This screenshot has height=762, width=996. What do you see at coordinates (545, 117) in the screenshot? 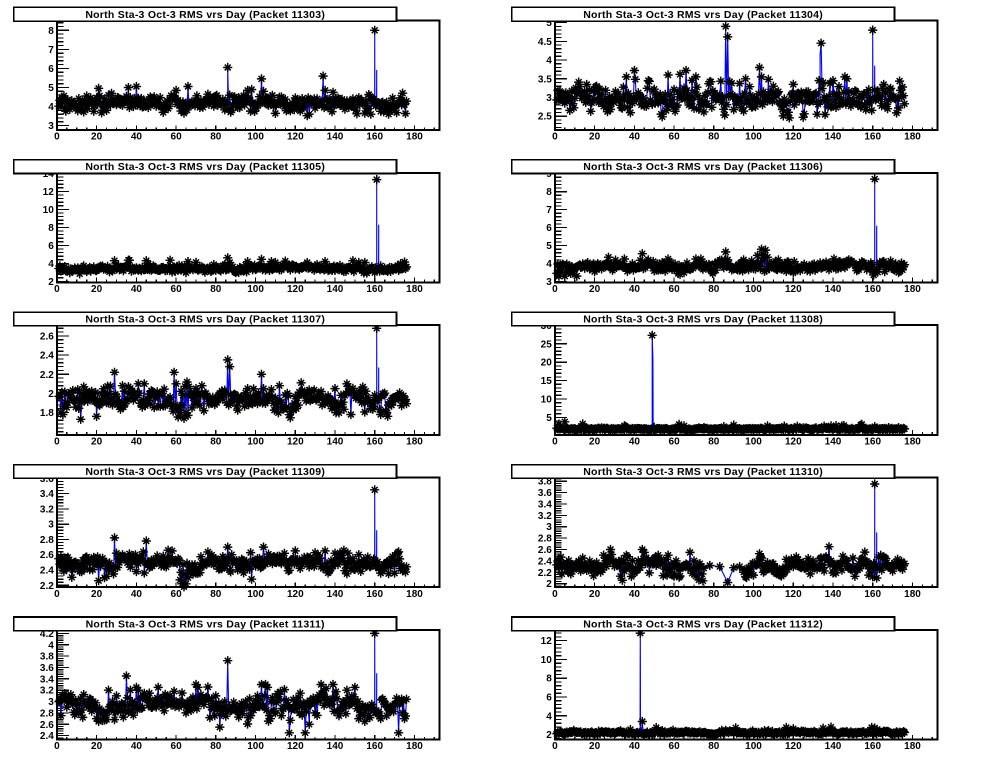
I see `svg-text: 2.5` at bounding box center [545, 117].